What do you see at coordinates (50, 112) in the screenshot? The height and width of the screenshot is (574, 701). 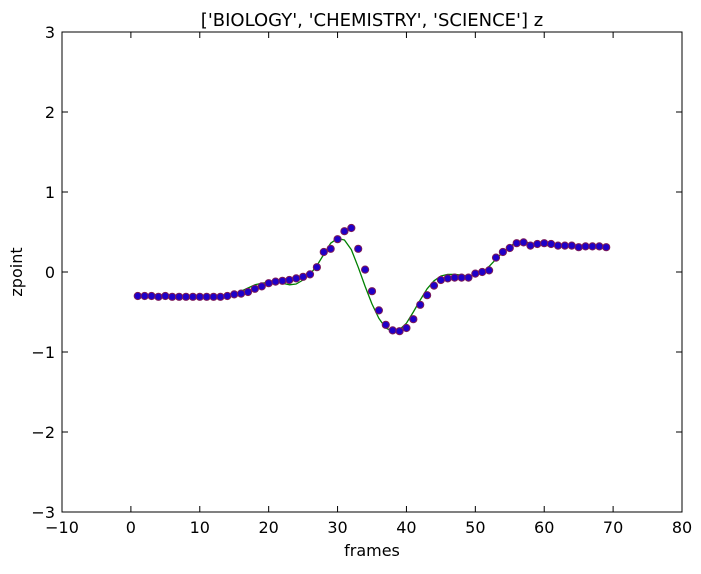 I see `y-tick-label: 2` at bounding box center [50, 112].